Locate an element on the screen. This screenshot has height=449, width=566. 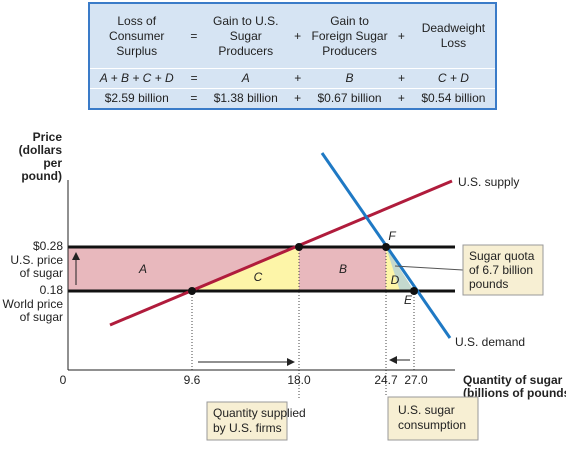
points is located at coordinates (303, 269).